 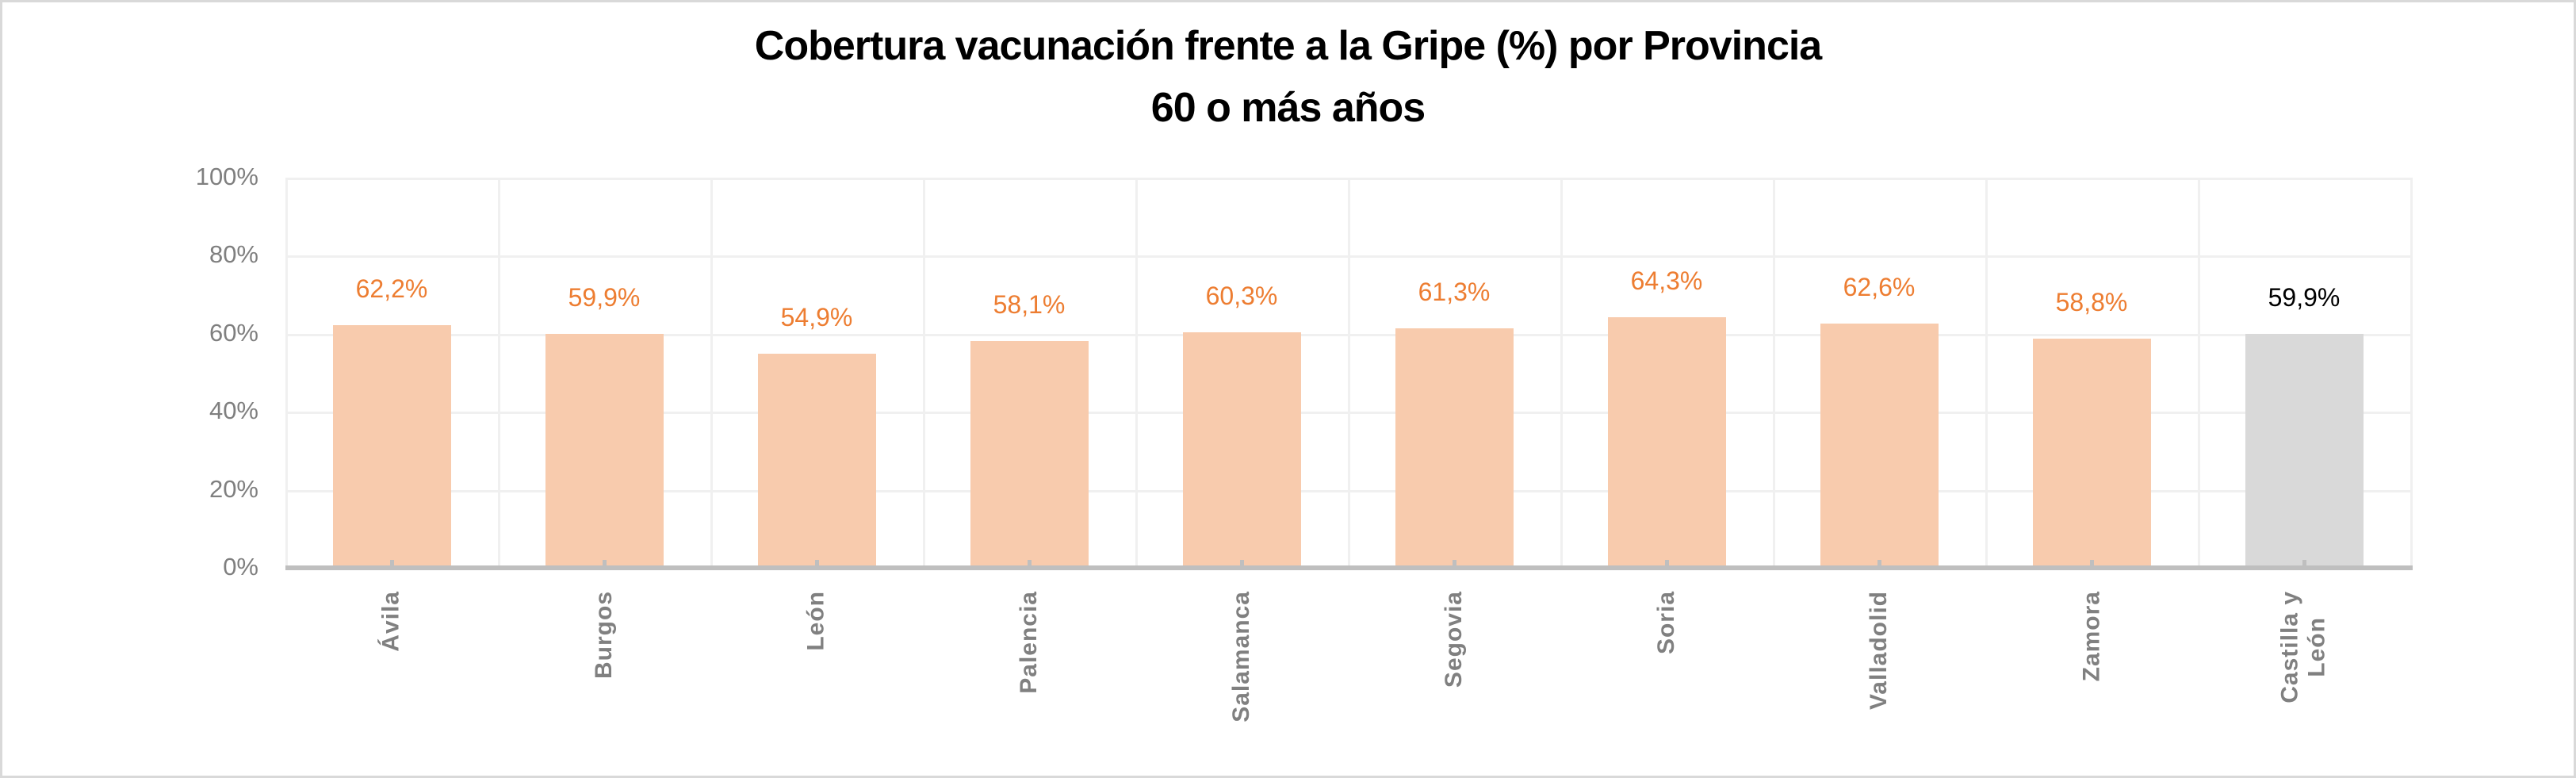 What do you see at coordinates (1029, 454) in the screenshot?
I see `bar-palencia` at bounding box center [1029, 454].